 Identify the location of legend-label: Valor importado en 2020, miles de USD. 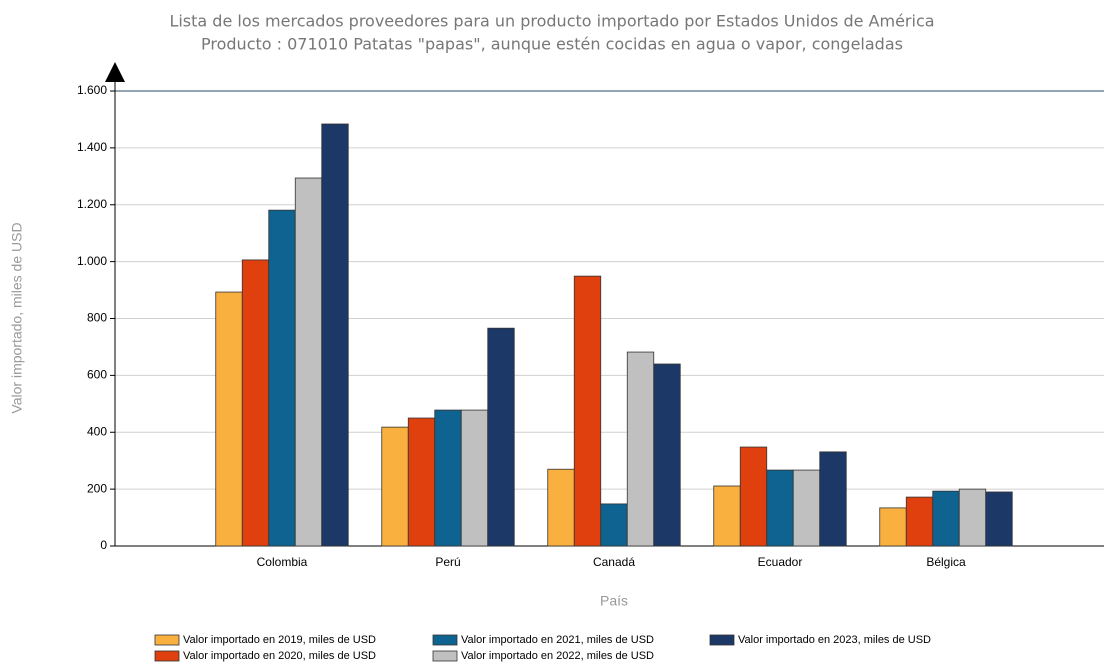
(279, 656).